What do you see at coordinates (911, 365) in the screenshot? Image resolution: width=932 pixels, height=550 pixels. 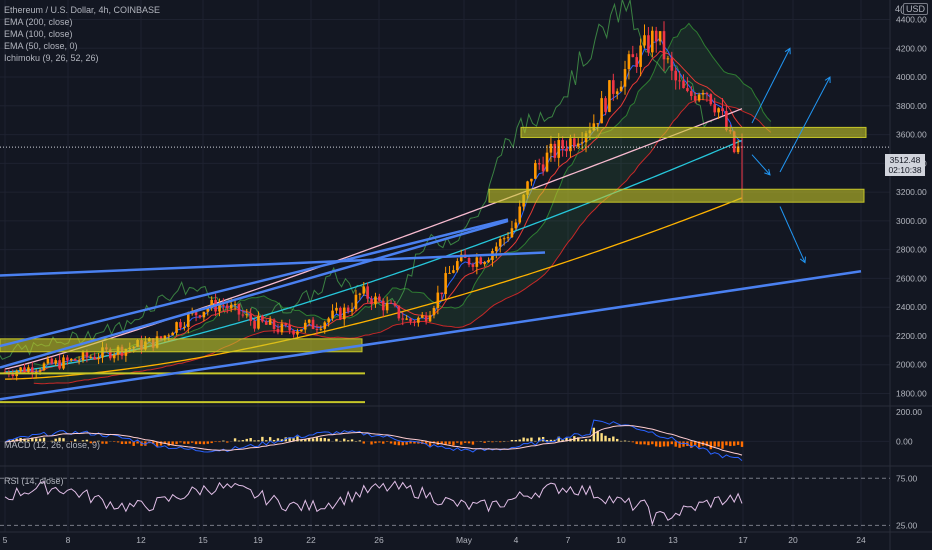 I see `price-tick-label: 2000.00` at bounding box center [911, 365].